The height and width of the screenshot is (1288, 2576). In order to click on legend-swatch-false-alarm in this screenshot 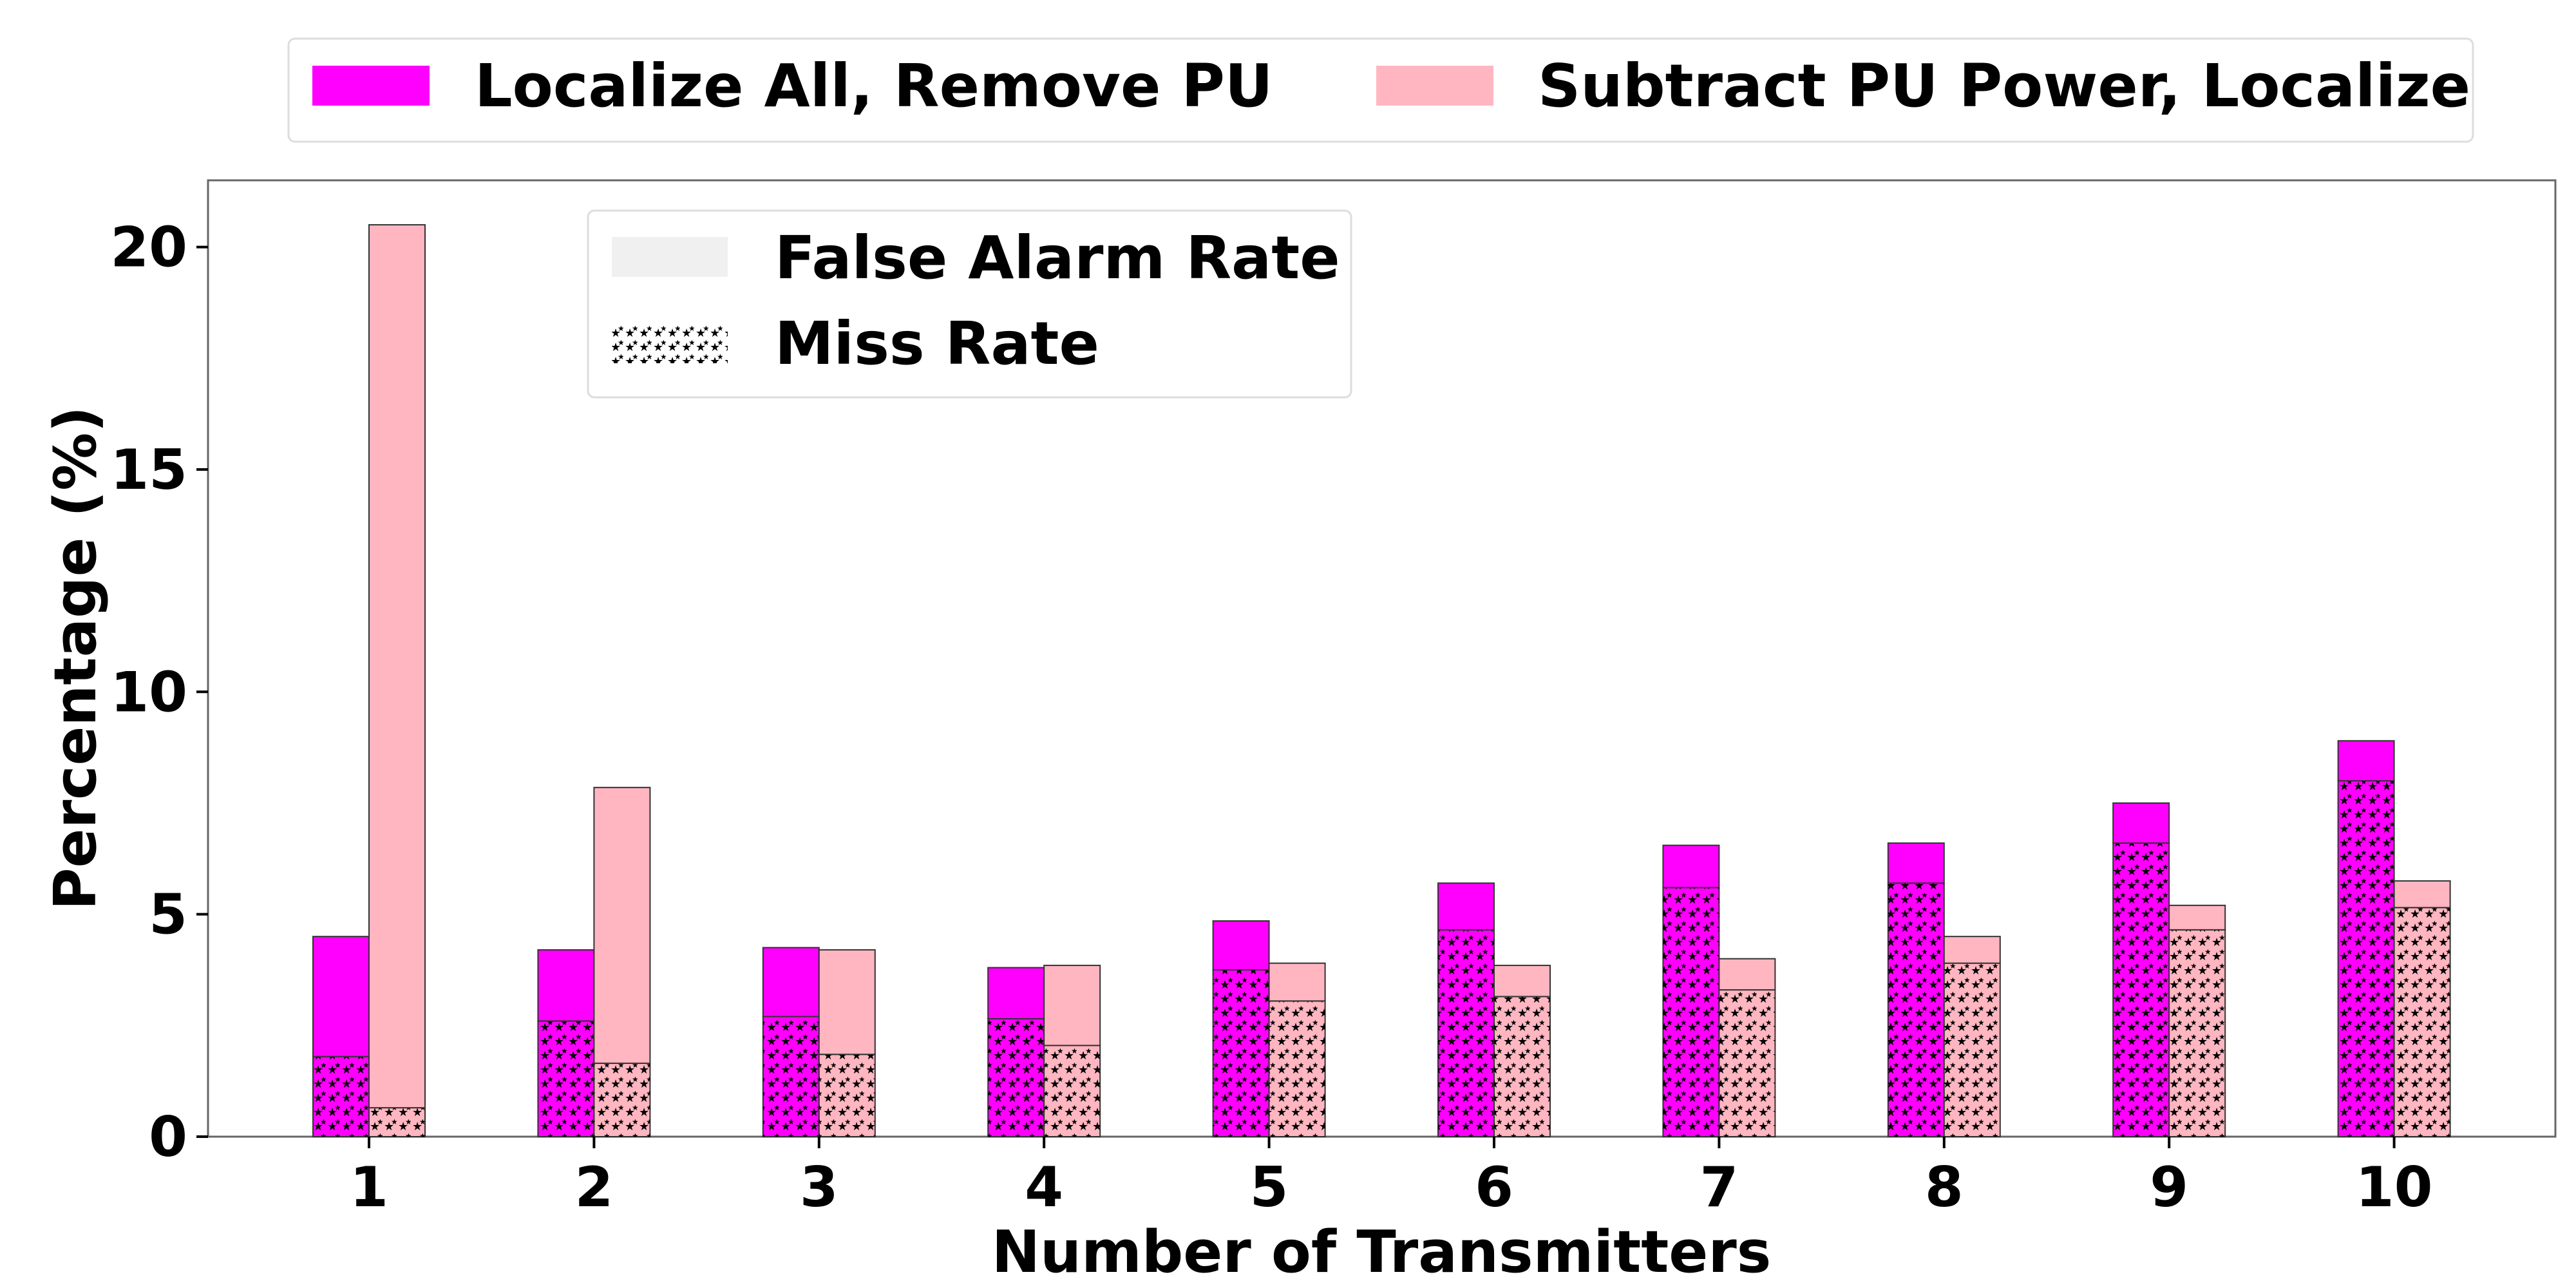, I will do `click(670, 257)`.